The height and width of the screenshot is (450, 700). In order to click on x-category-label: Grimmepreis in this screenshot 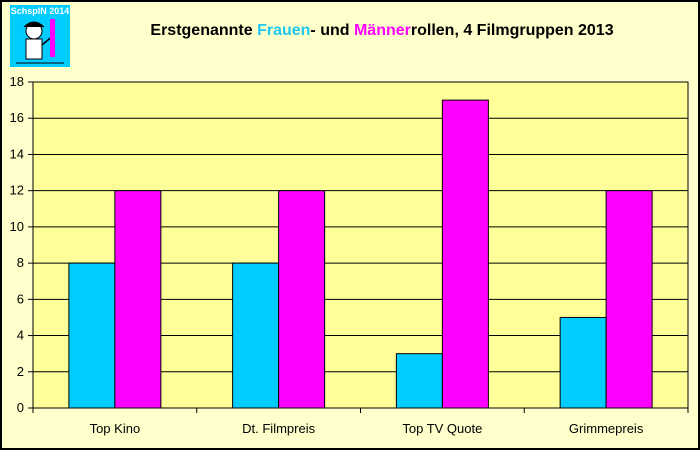, I will do `click(606, 428)`.